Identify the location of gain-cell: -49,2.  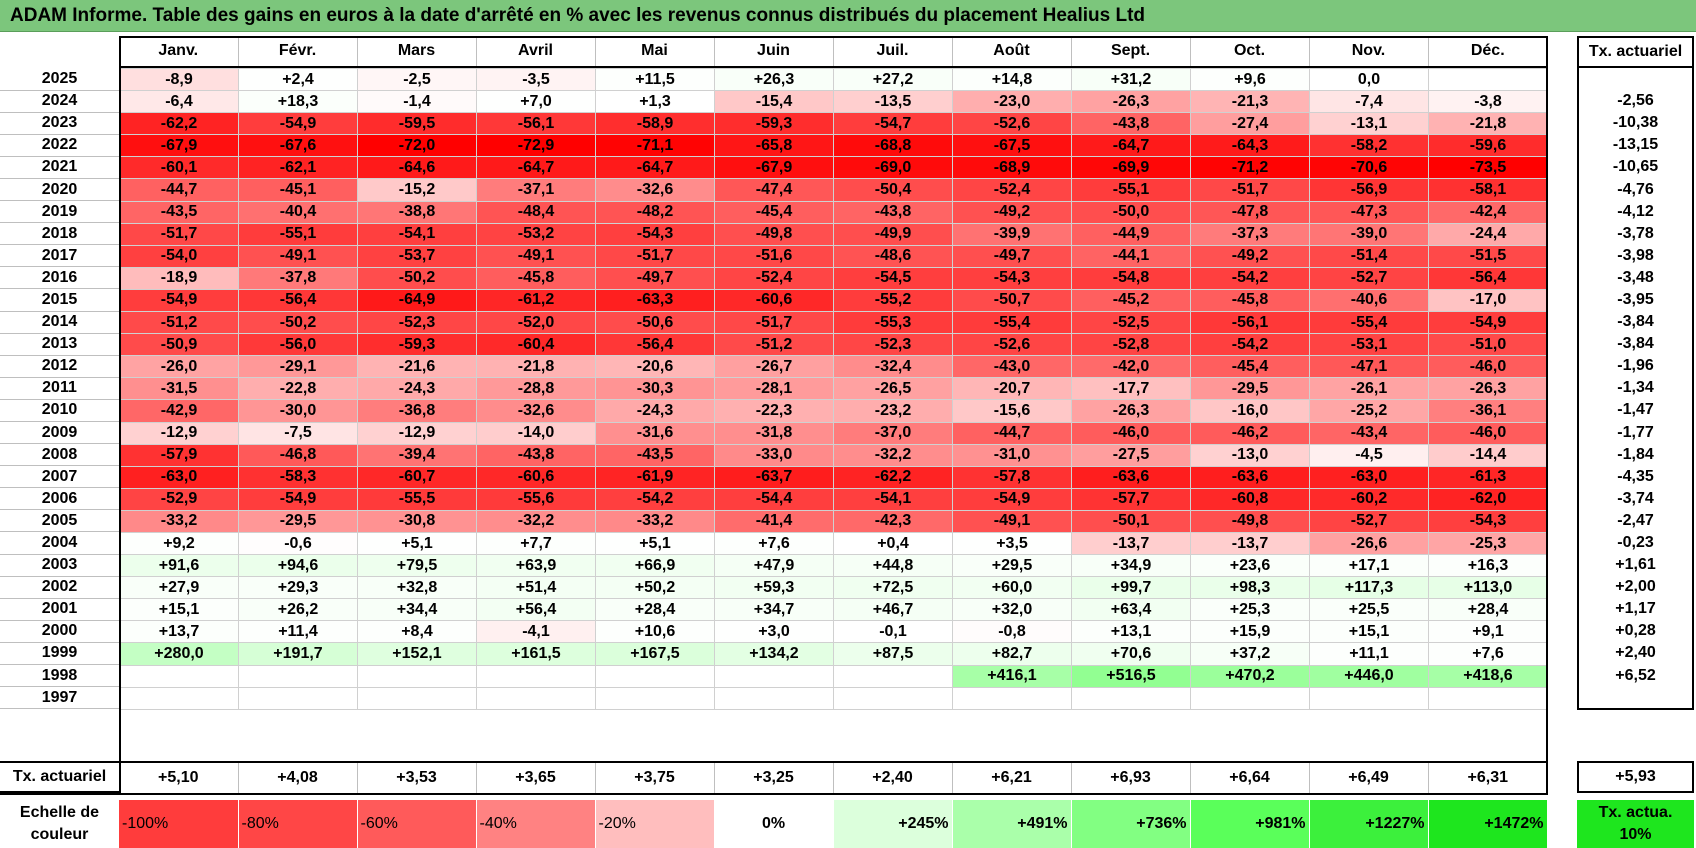
(1012, 212).